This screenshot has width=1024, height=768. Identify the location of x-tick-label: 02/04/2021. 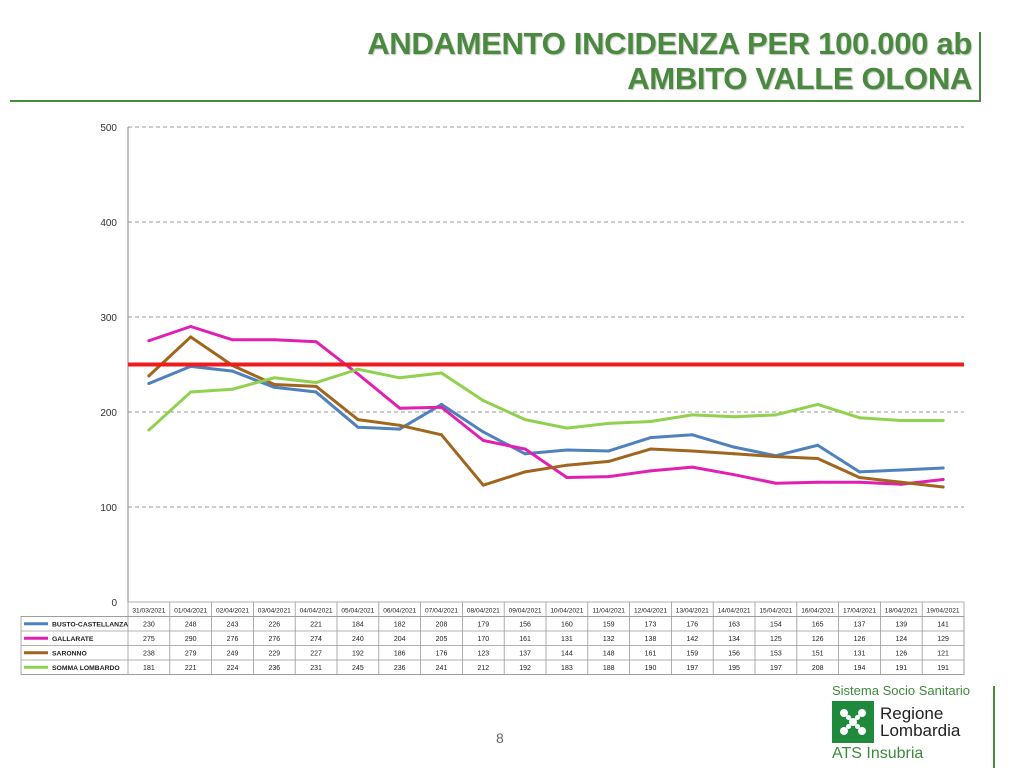
(232, 611).